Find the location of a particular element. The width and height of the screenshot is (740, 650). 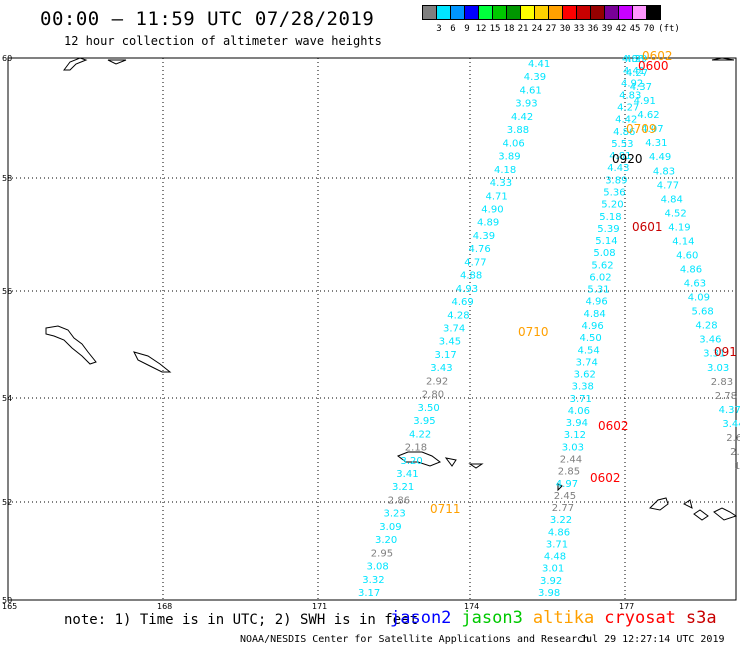

wave-height-label: 4.19 is located at coordinates (679, 227).